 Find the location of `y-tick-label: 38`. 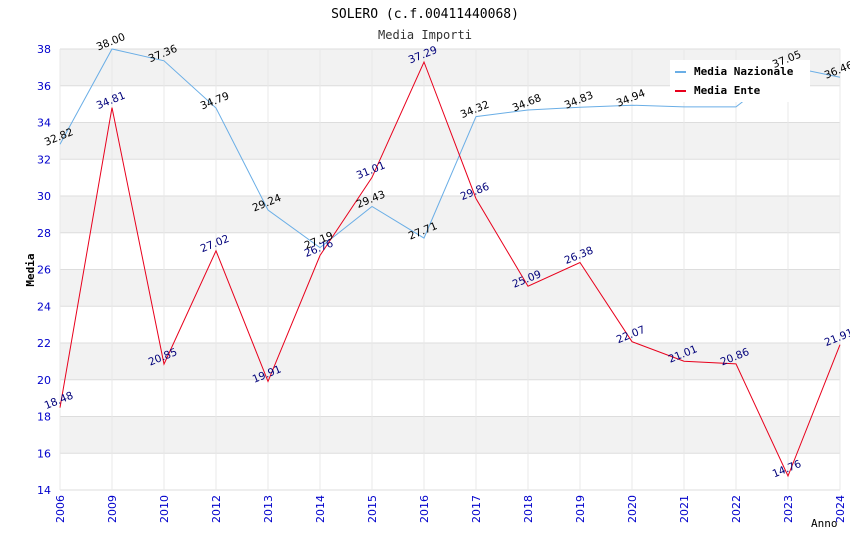

y-tick-label: 38 is located at coordinates (44, 49).